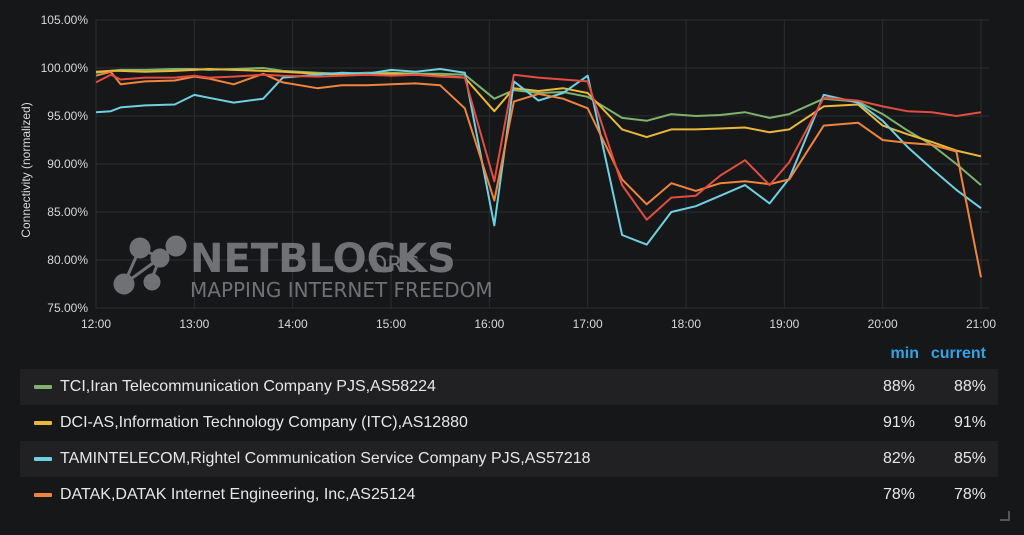  I want to click on y-tick-label: 105.00%, so click(65, 20).